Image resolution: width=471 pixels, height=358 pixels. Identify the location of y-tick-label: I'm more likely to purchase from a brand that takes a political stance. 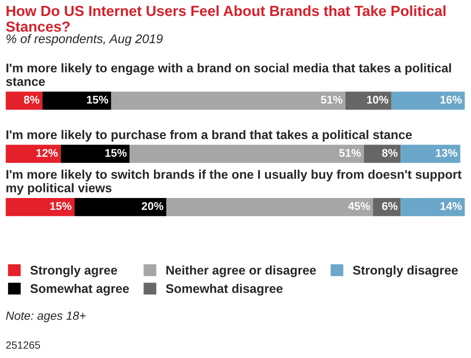
(209, 136).